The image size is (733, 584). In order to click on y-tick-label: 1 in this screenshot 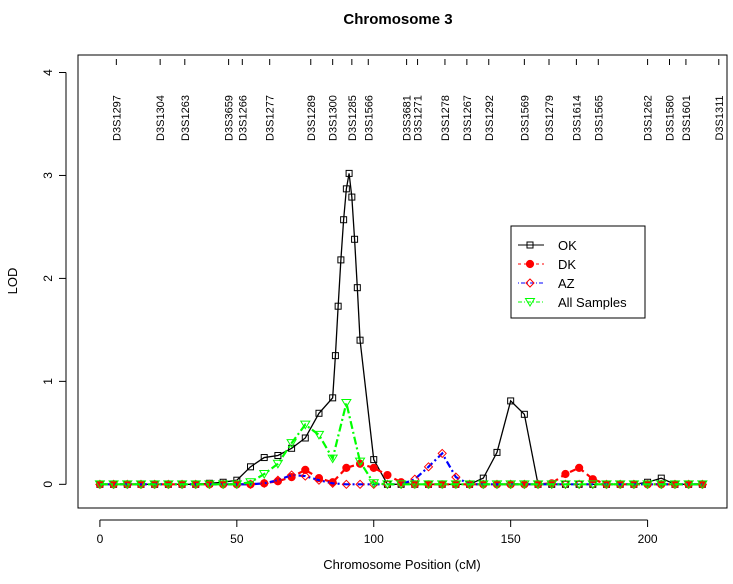, I will do `click(48, 381)`.